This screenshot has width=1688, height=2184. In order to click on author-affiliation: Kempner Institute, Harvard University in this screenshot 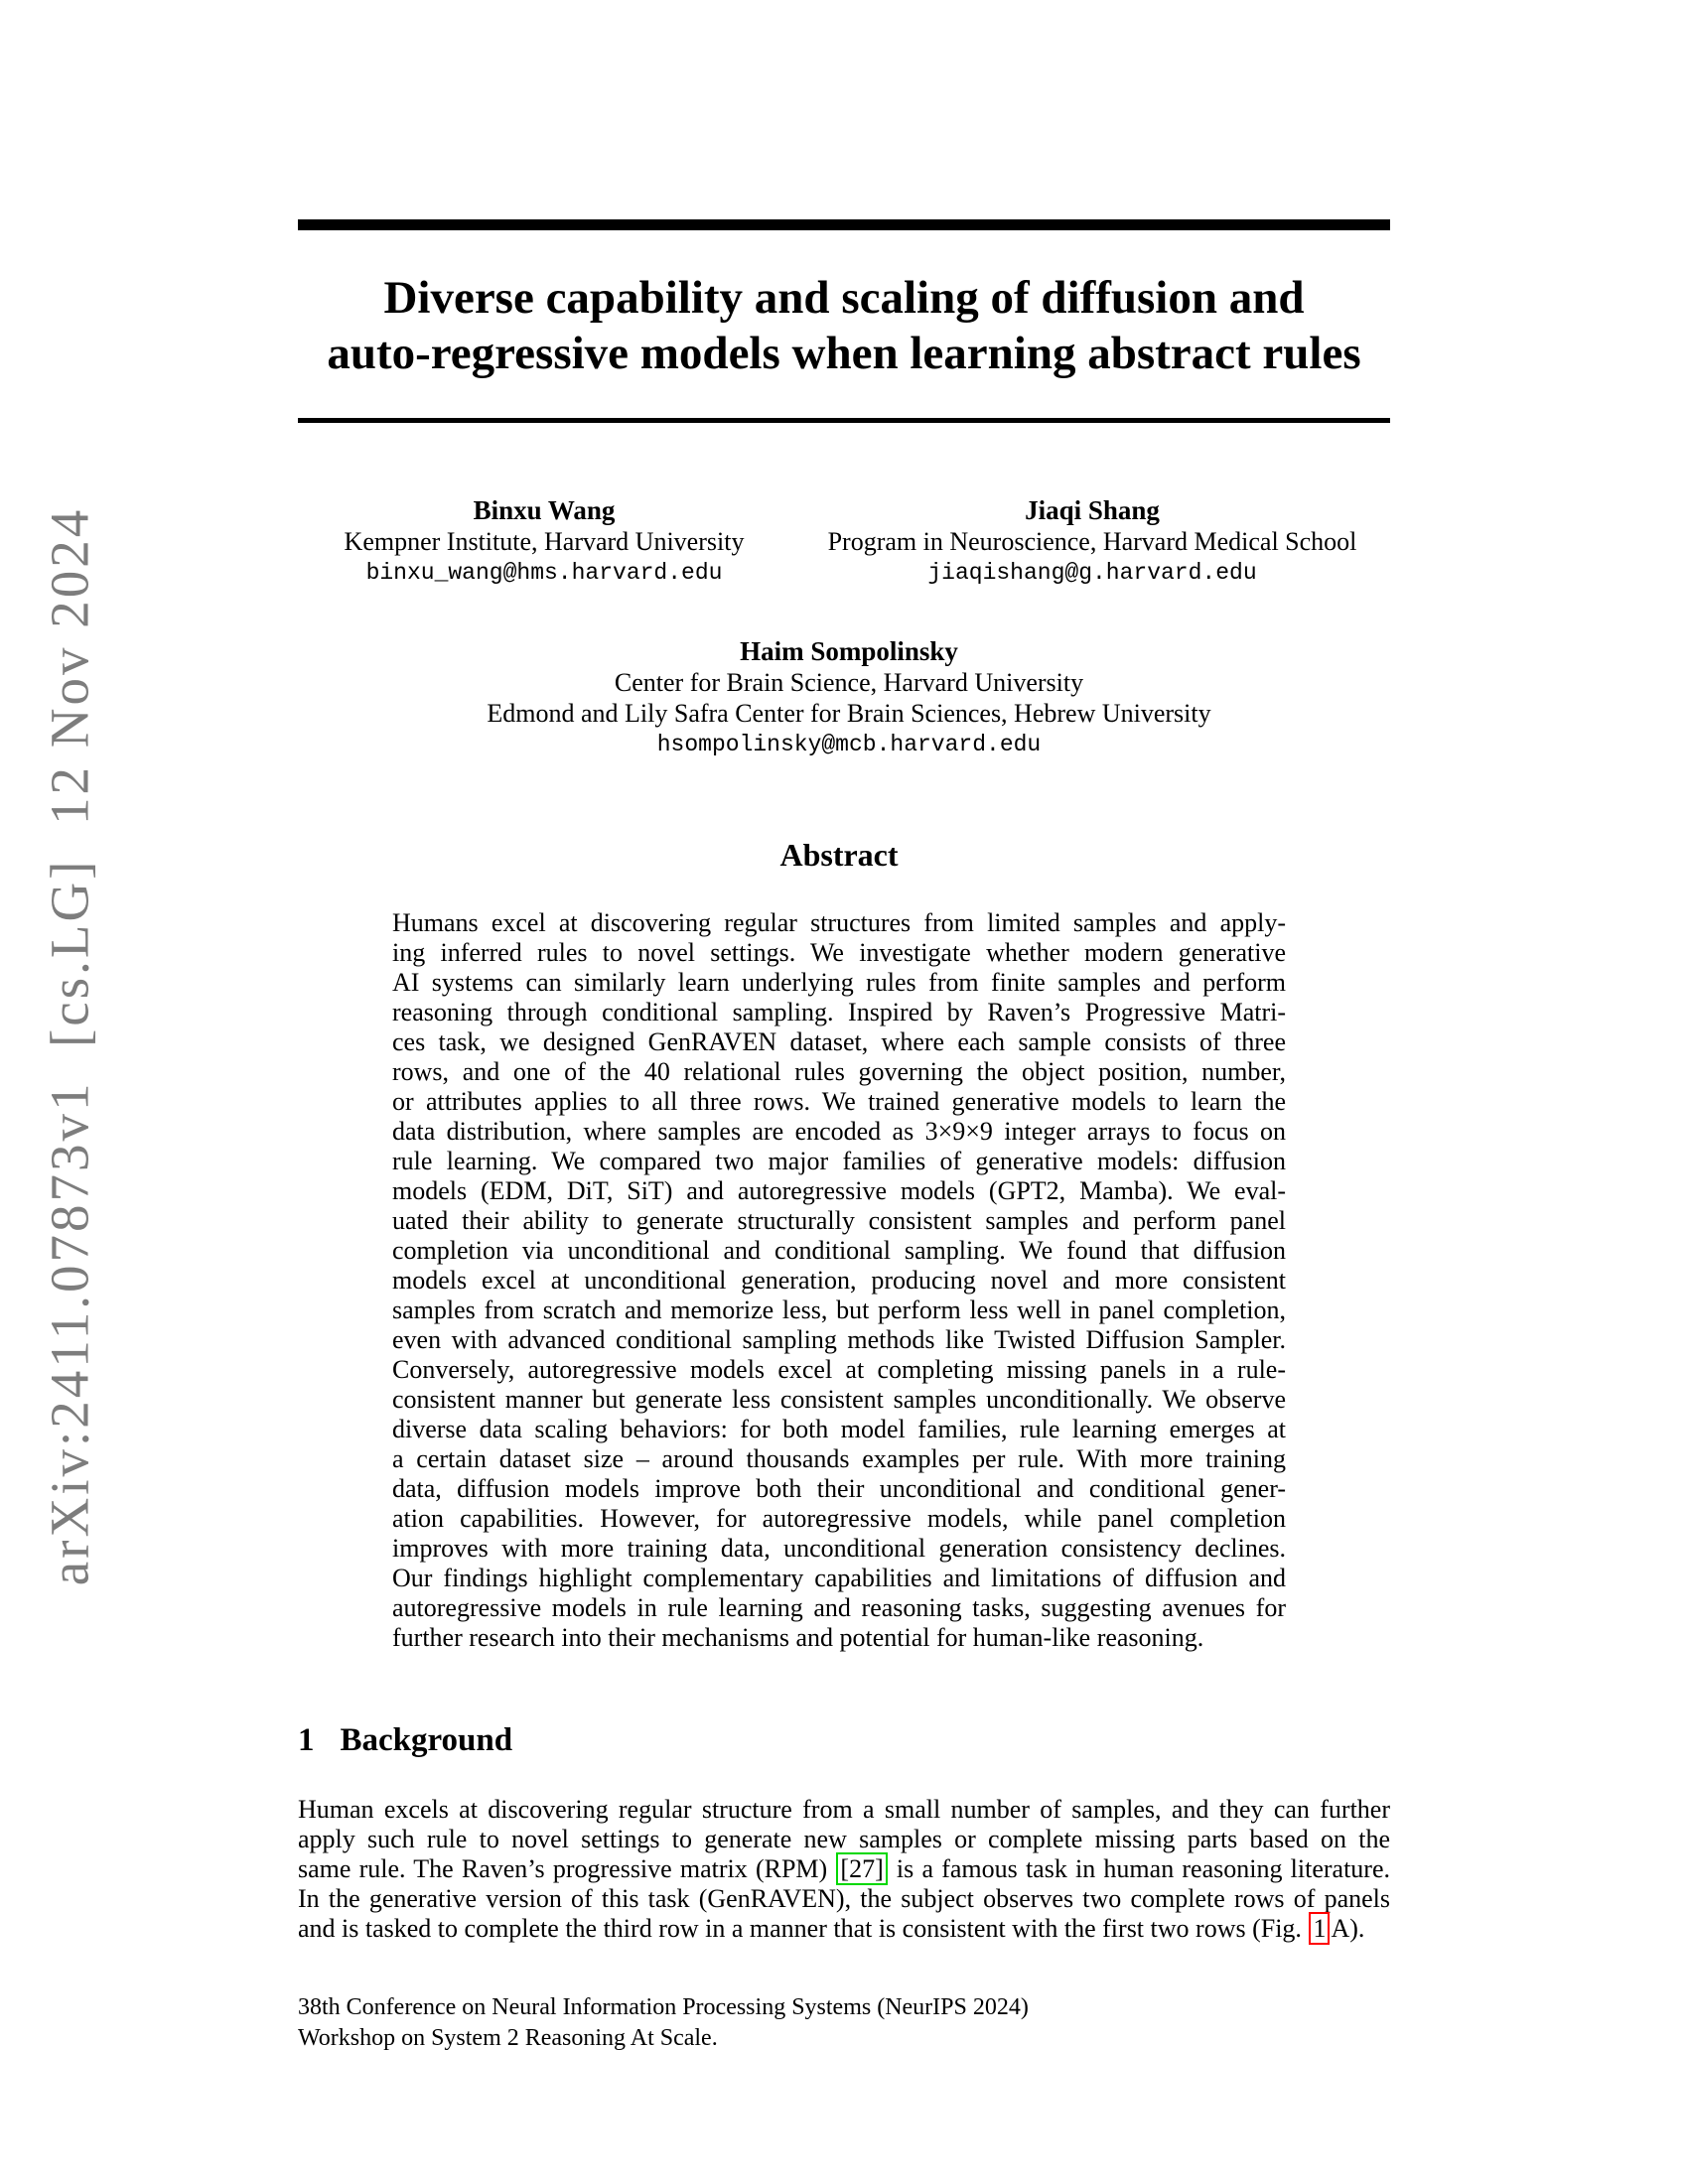, I will do `click(544, 541)`.